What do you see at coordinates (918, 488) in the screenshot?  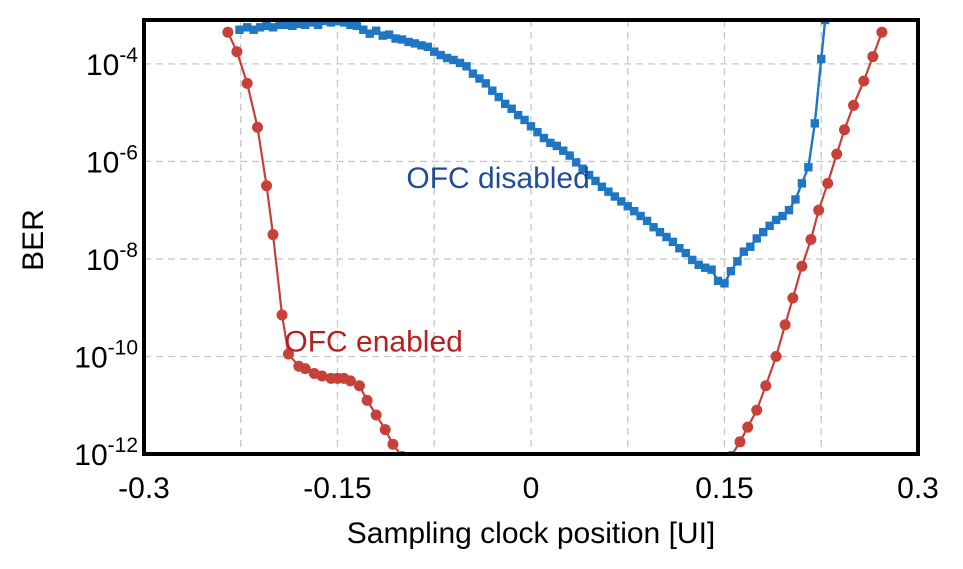 I see `x-tick-label: 0.3` at bounding box center [918, 488].